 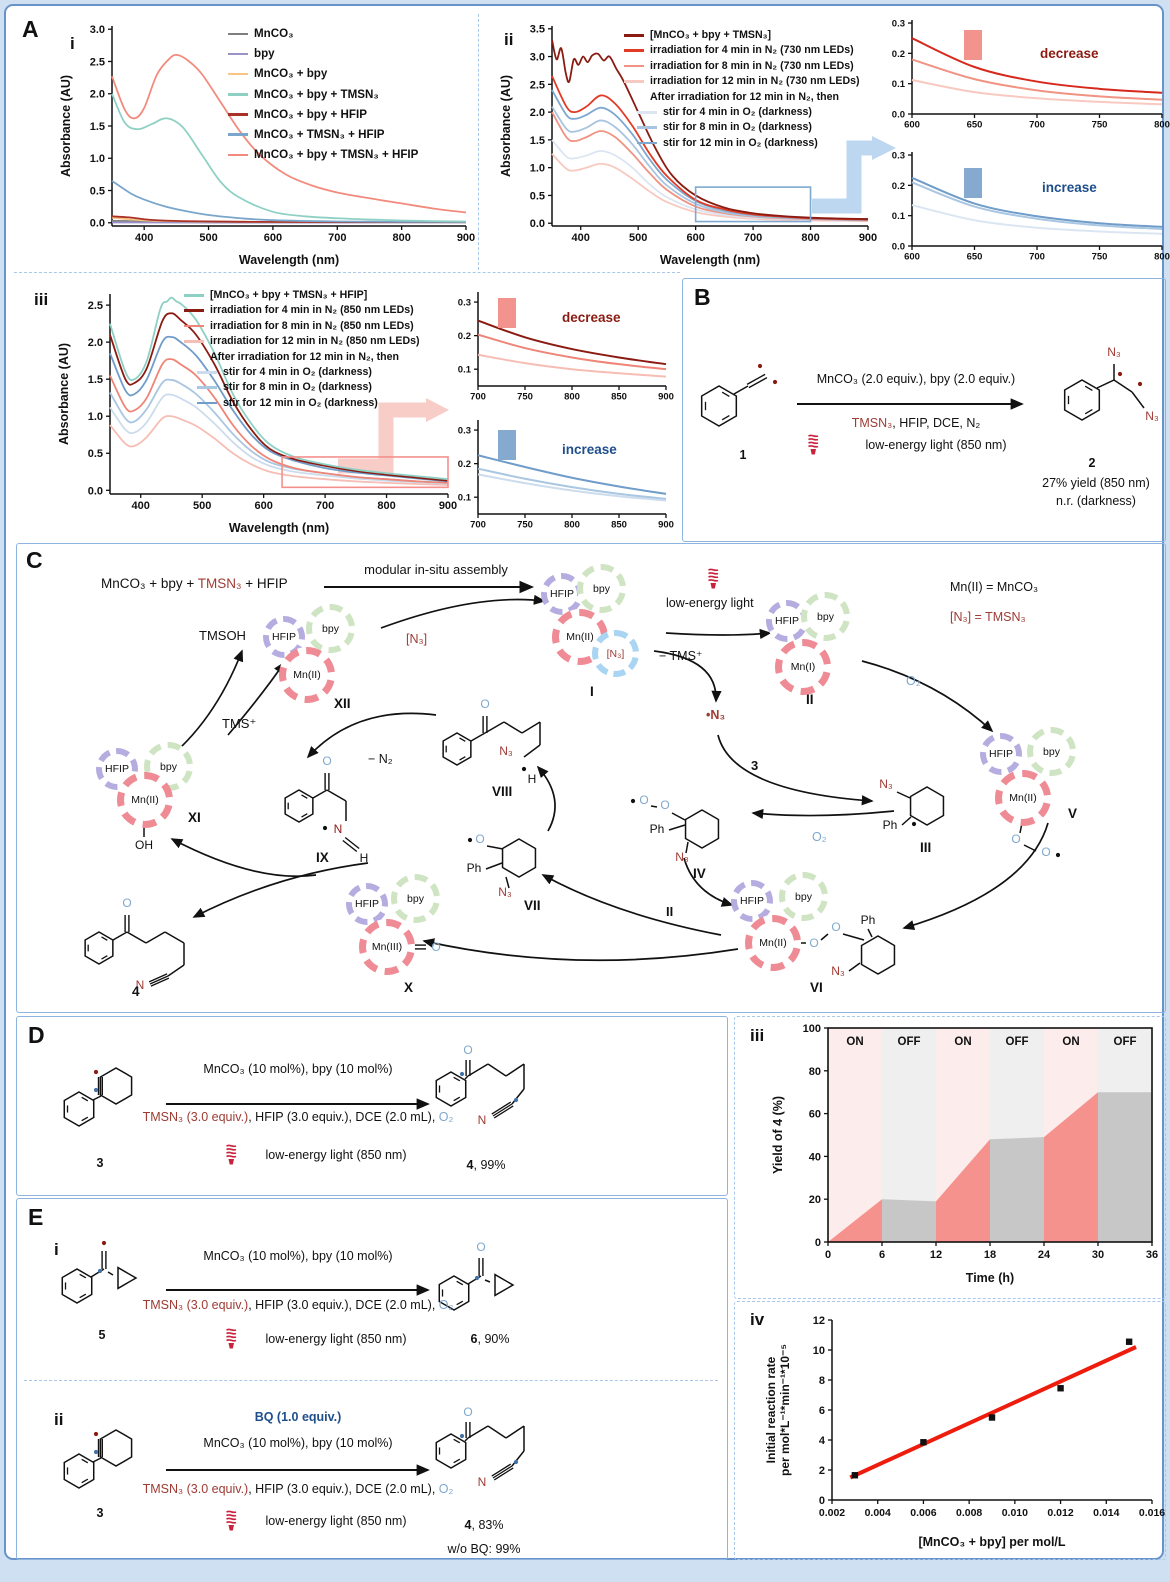 What do you see at coordinates (822, 1471) in the screenshot?
I see `svg-text: 2` at bounding box center [822, 1471].